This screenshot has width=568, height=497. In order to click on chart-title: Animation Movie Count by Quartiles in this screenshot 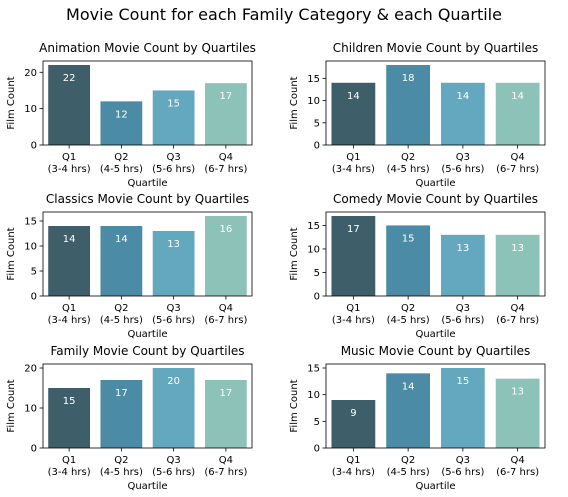, I will do `click(147, 48)`.